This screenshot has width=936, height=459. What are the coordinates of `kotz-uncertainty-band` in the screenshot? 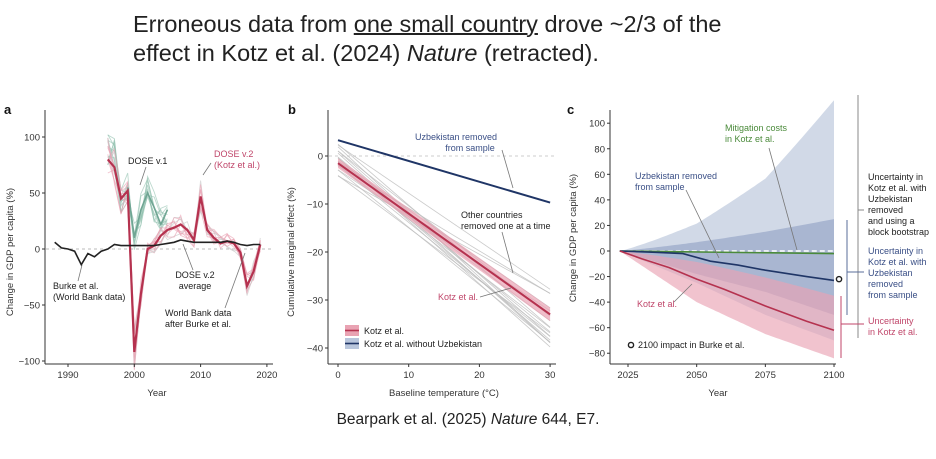 It's located at (726, 305).